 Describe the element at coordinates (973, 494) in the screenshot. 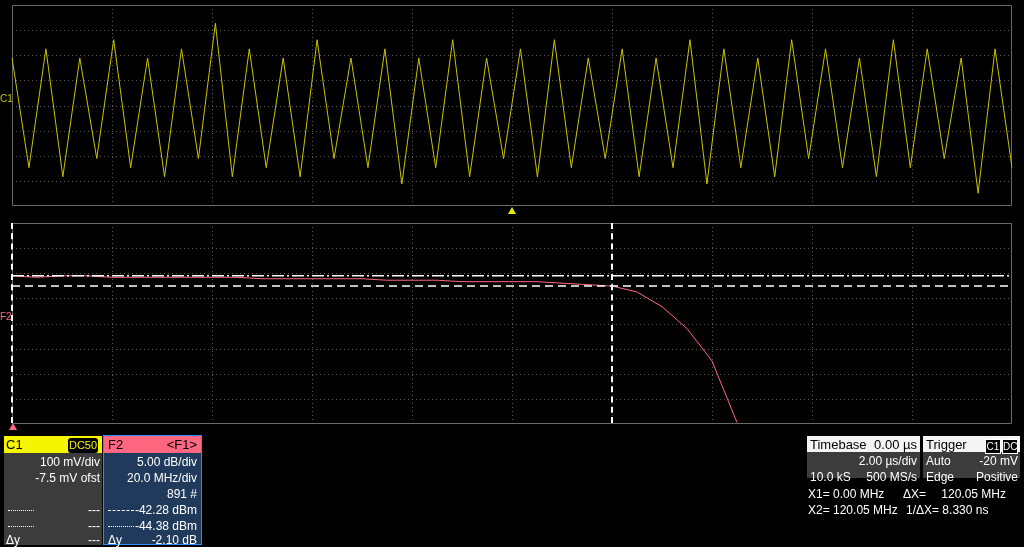

I see `text: 120.05 MHz` at that location.